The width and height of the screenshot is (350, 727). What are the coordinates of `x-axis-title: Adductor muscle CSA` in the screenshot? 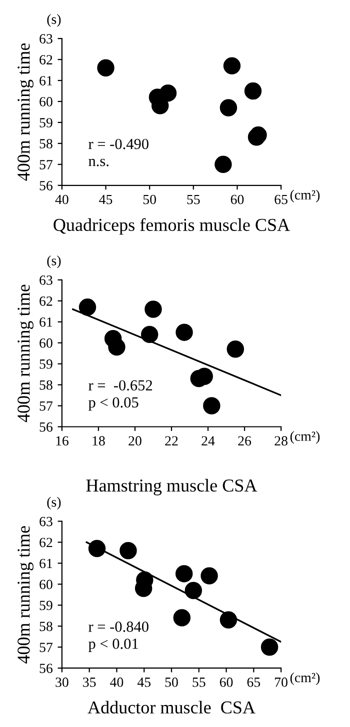 It's located at (172, 707).